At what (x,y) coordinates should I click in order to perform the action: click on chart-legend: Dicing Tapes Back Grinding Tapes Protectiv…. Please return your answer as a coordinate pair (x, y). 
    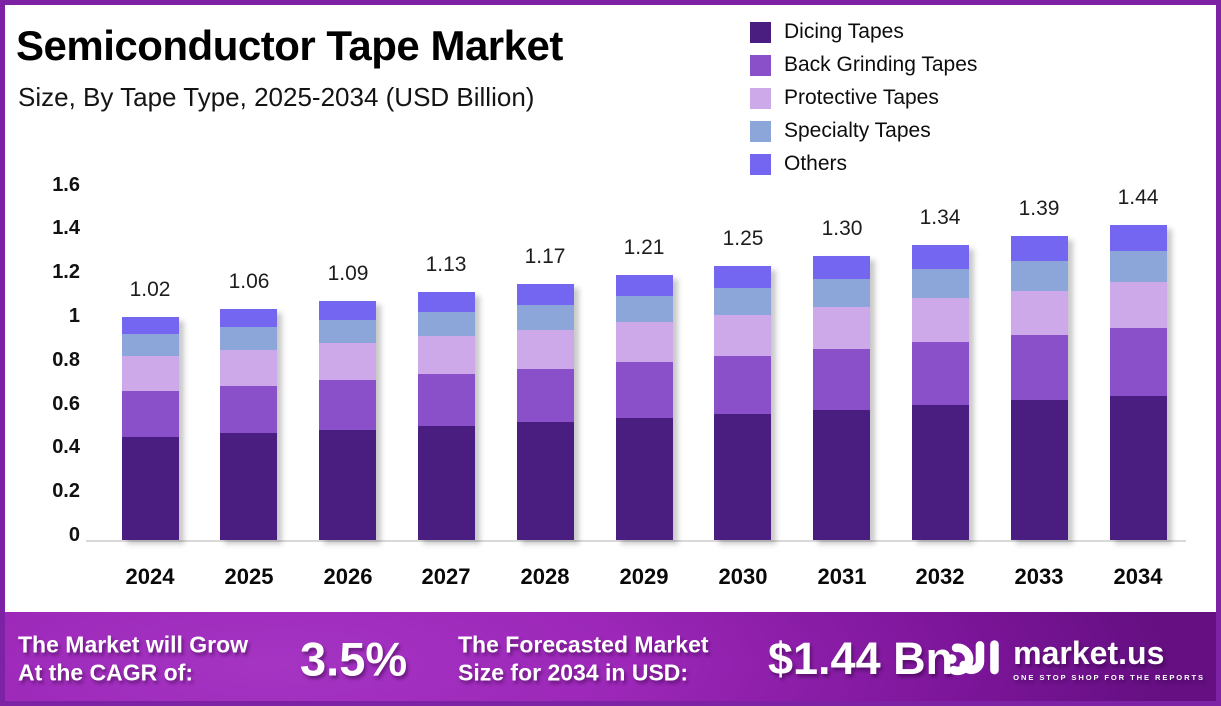
    Looking at the image, I should click on (863, 98).